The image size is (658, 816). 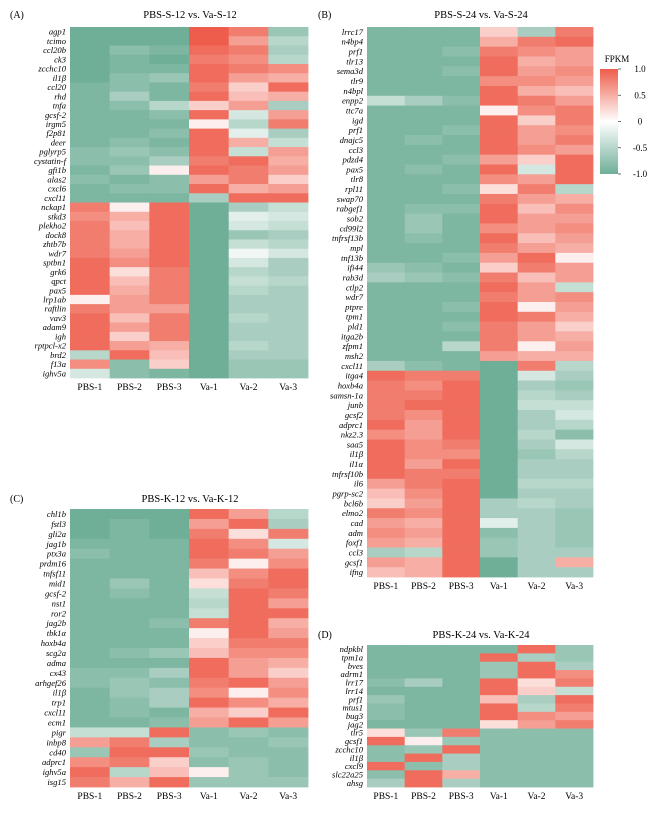 What do you see at coordinates (189, 15) in the screenshot?
I see `panel-title: PBS-S-12 vs. Va-S-12` at bounding box center [189, 15].